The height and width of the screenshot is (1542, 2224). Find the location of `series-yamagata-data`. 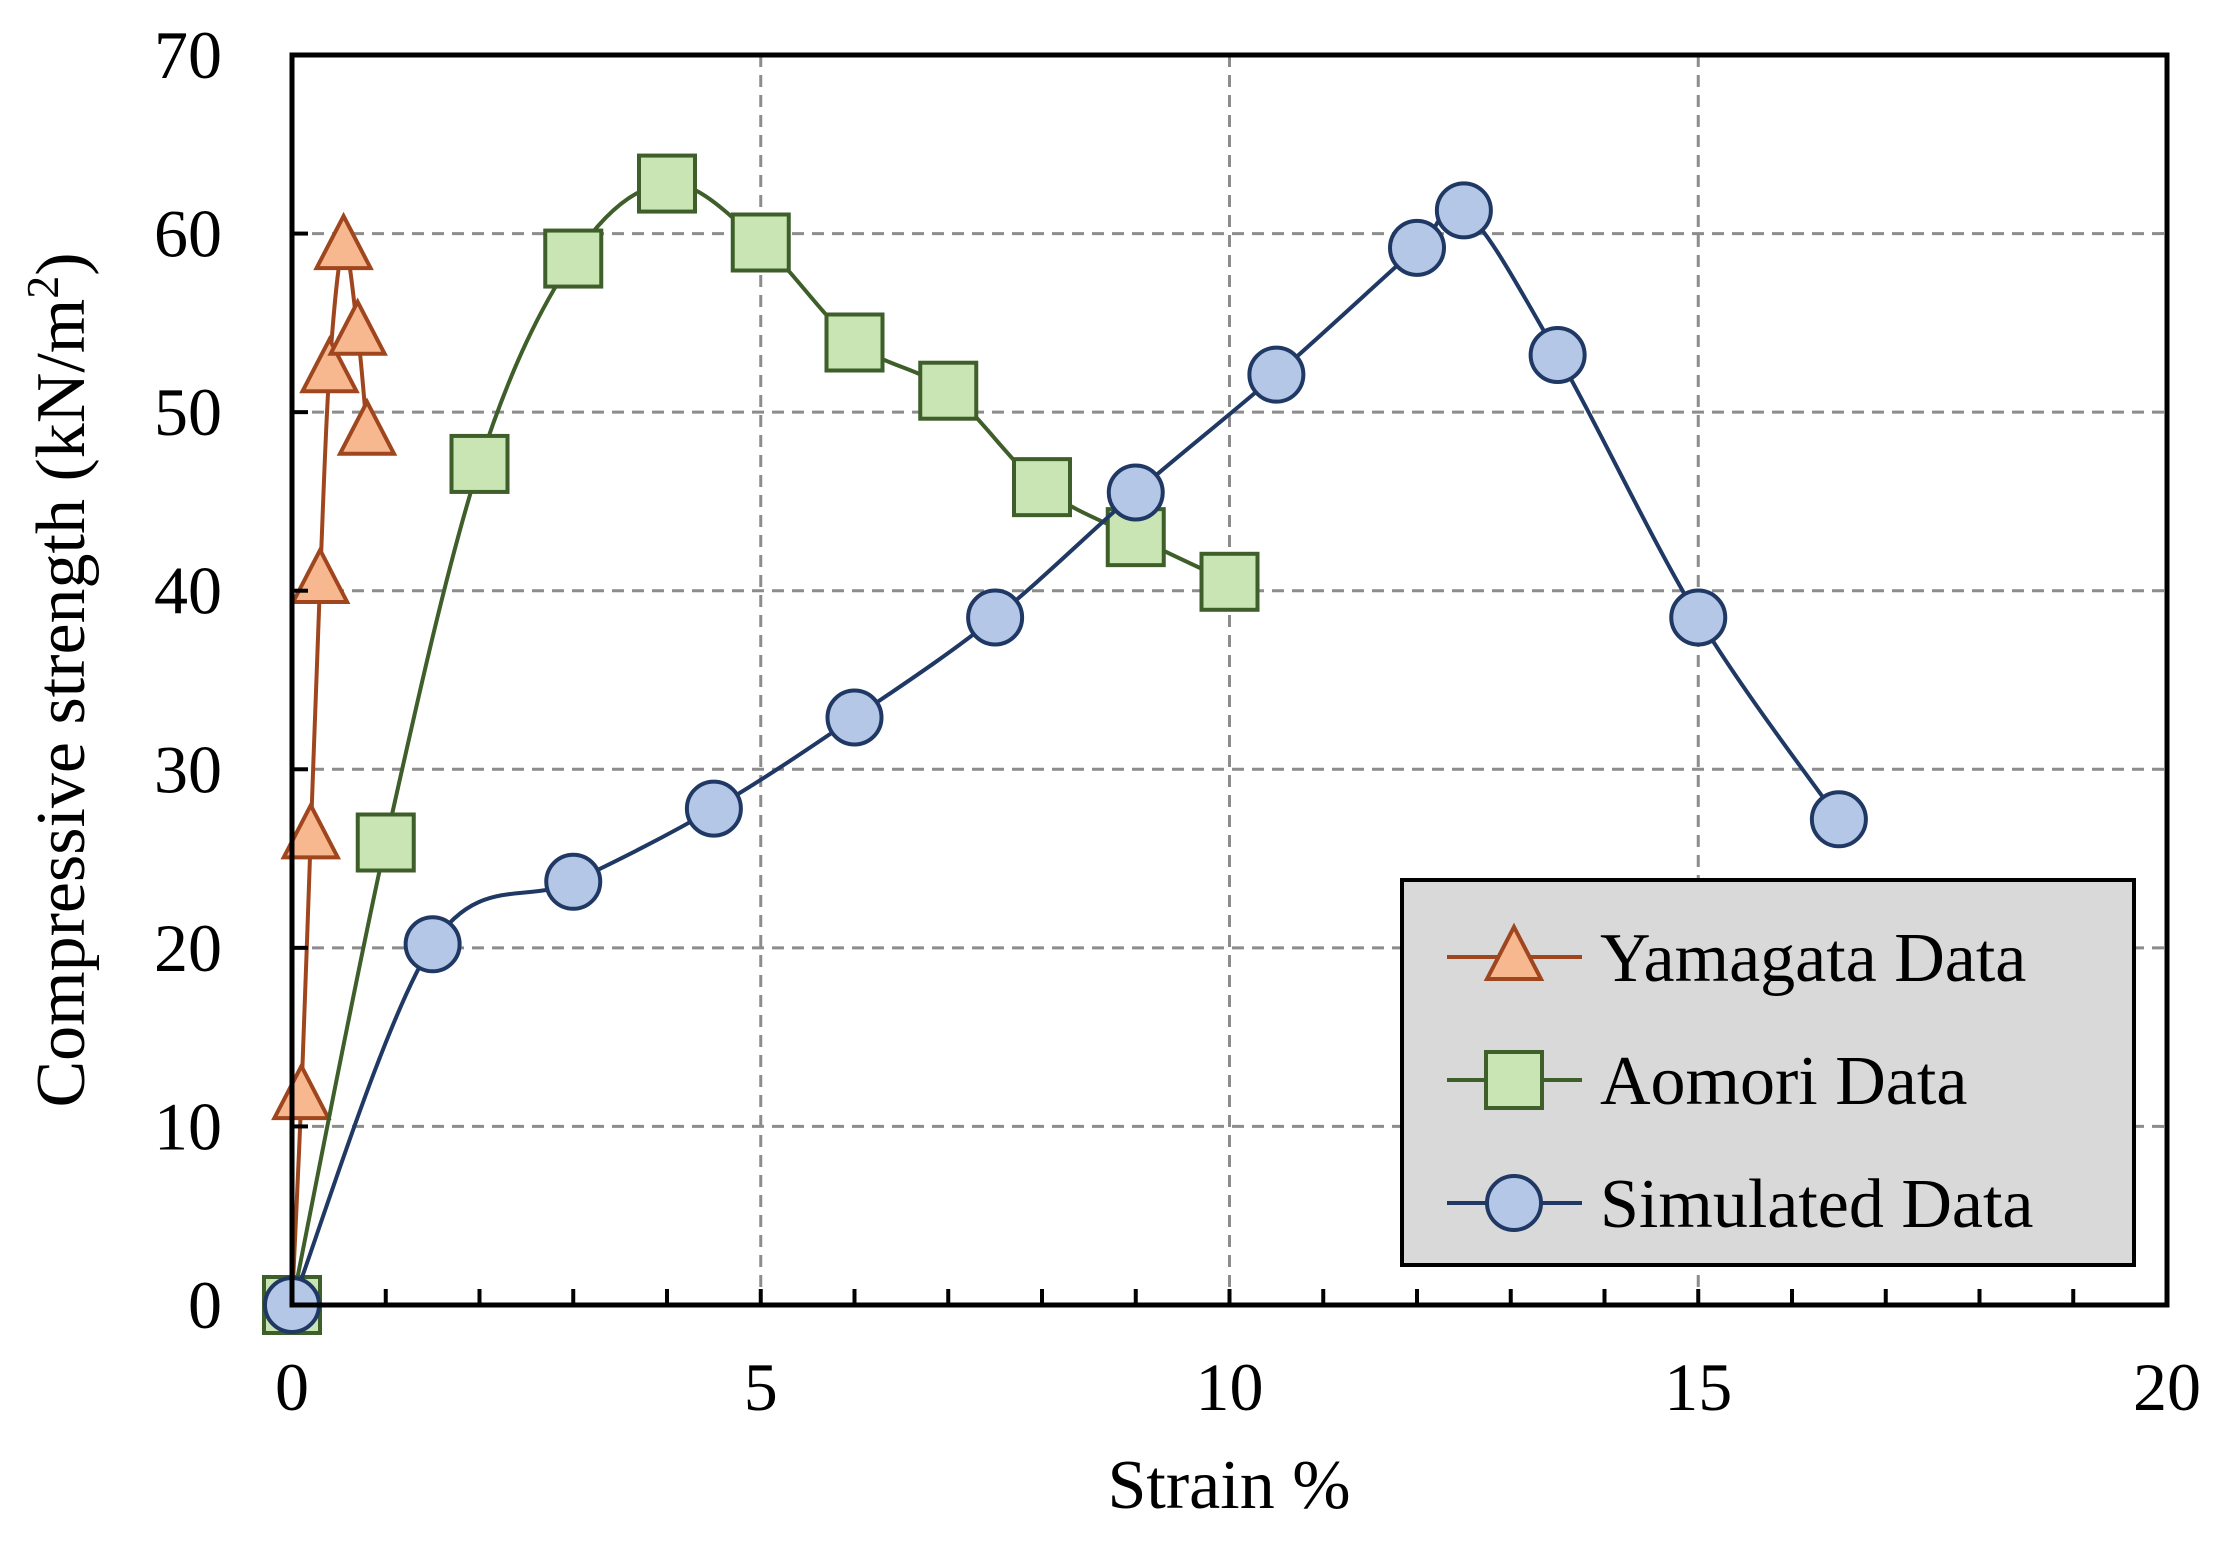

series-yamagata-data is located at coordinates (329, 770).